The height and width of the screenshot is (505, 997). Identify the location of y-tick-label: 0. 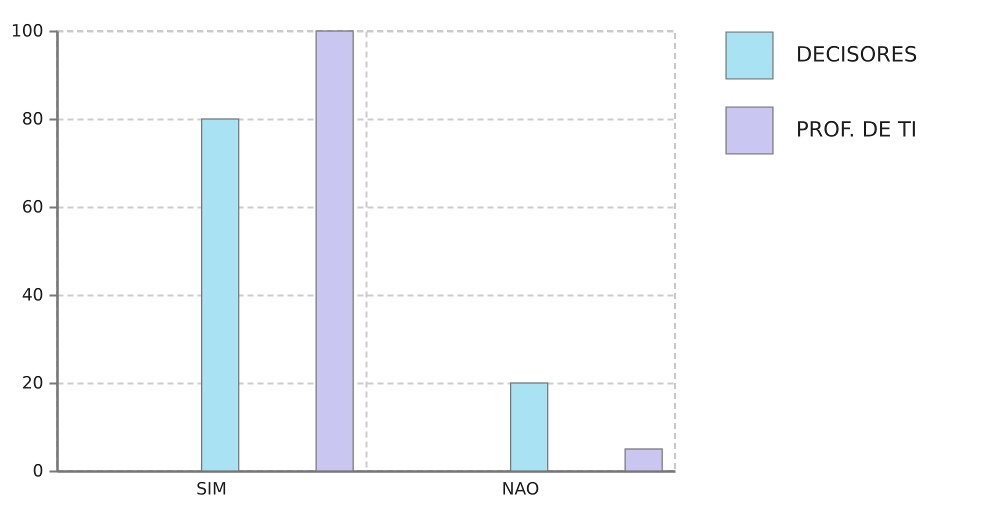
(38, 472).